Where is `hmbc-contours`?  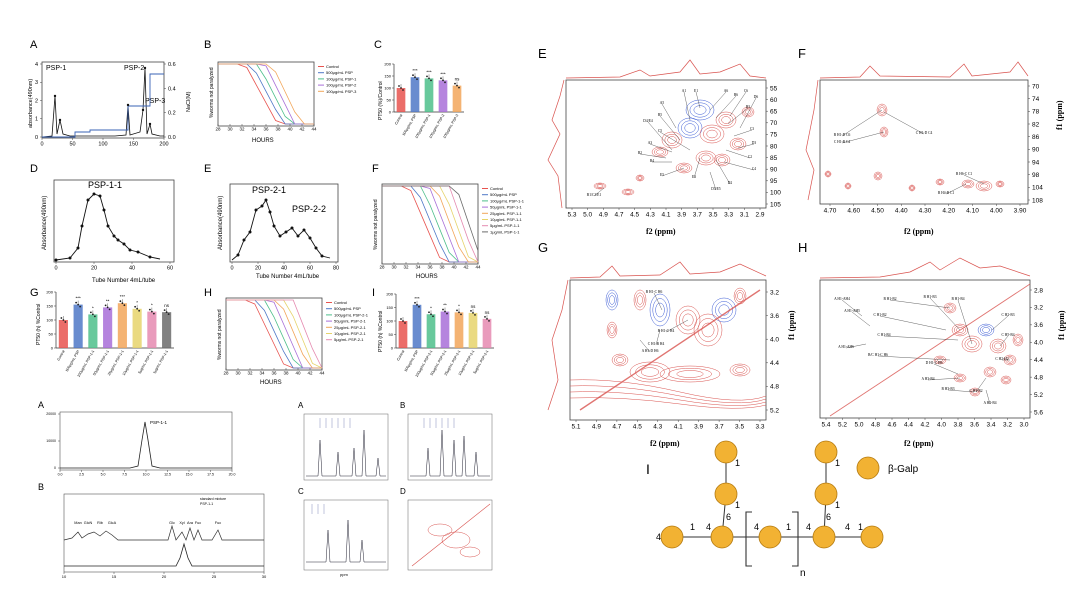 hmbc-contours is located at coordinates (914, 147).